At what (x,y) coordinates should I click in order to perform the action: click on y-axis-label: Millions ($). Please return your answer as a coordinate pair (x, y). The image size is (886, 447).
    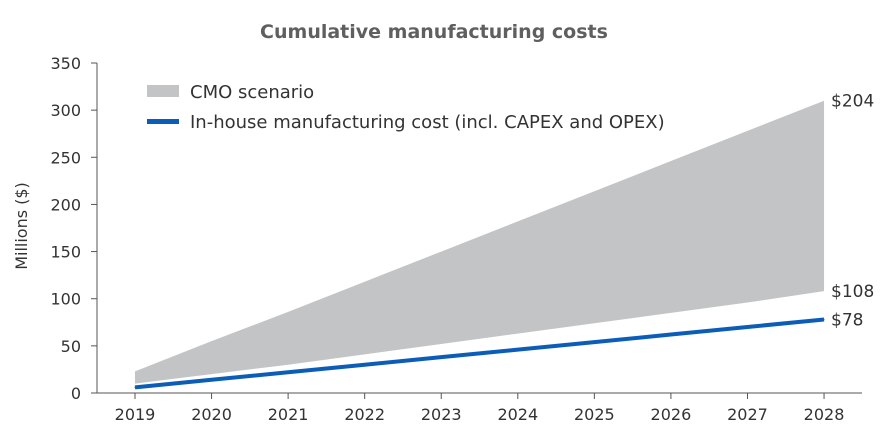
    Looking at the image, I should click on (21, 226).